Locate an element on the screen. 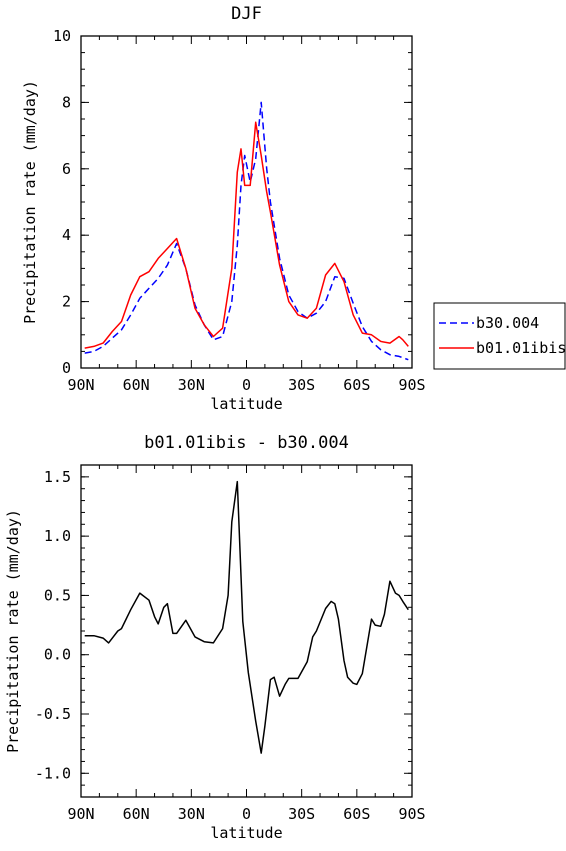 The width and height of the screenshot is (566, 851). legend-label: b30.004 is located at coordinates (507, 323).